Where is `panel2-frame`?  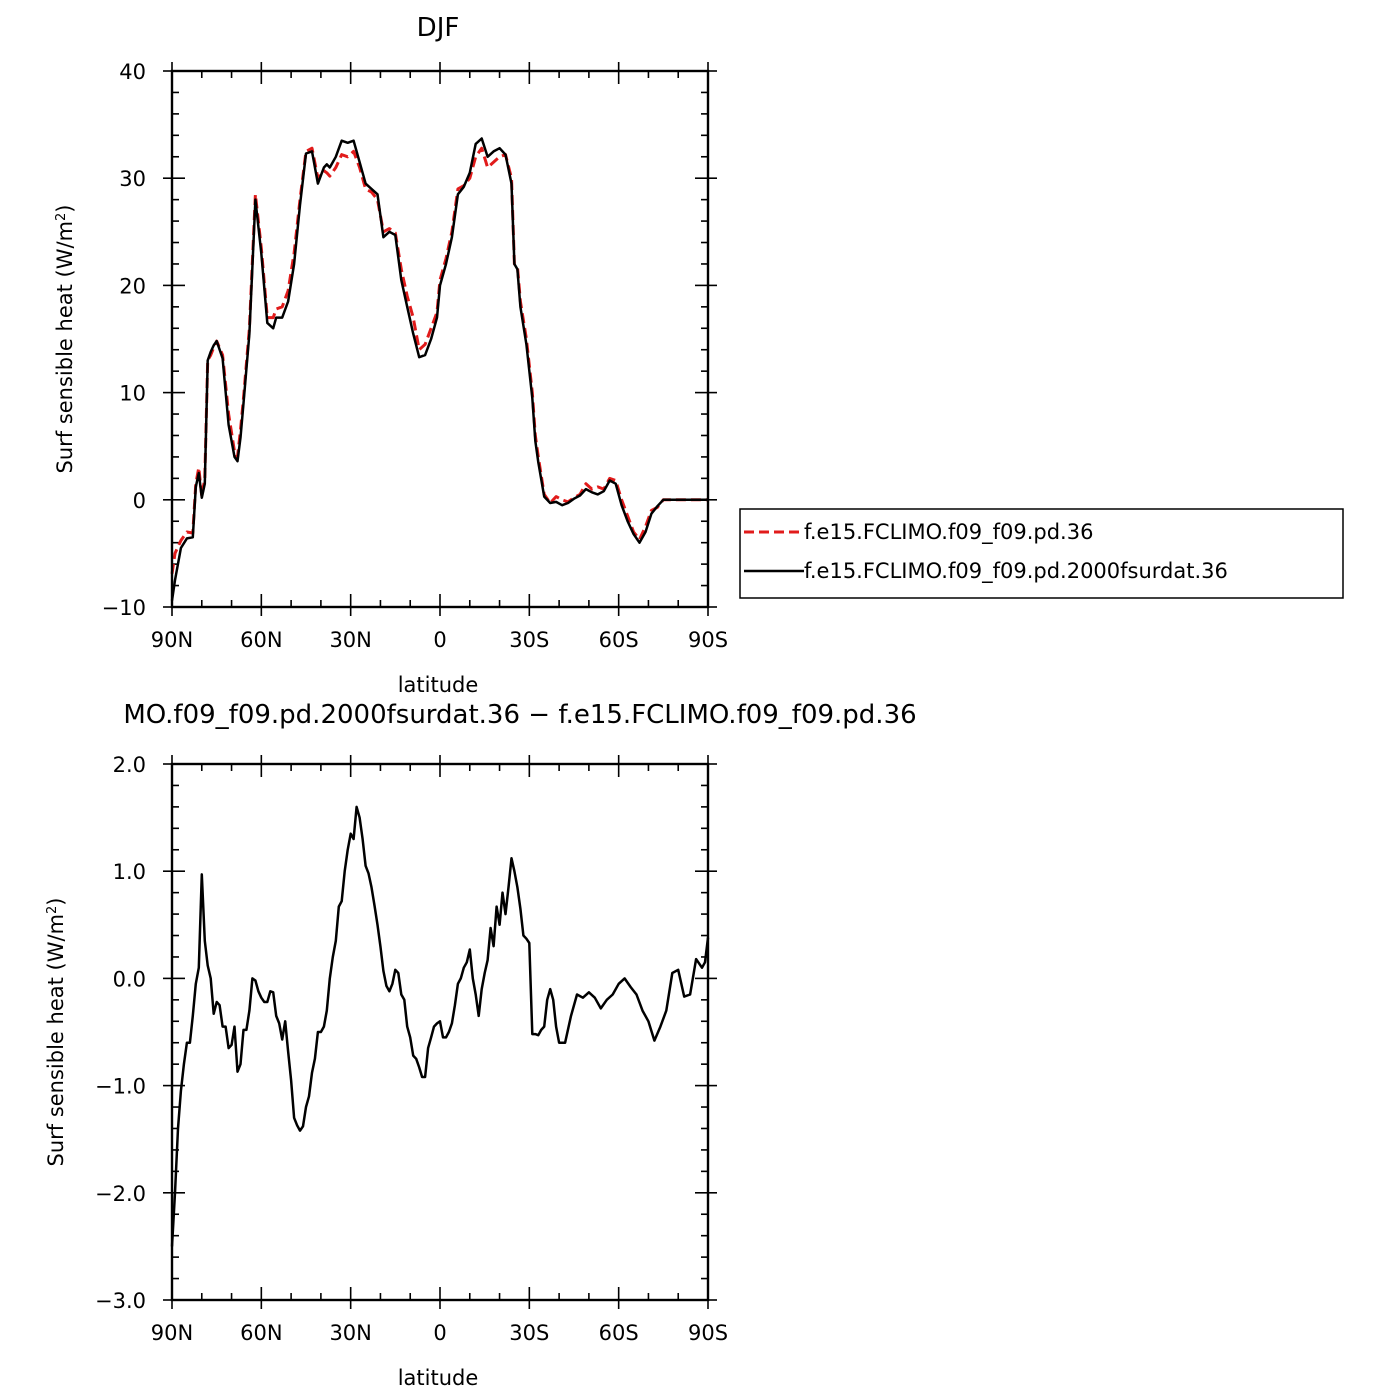 panel2-frame is located at coordinates (440, 1032).